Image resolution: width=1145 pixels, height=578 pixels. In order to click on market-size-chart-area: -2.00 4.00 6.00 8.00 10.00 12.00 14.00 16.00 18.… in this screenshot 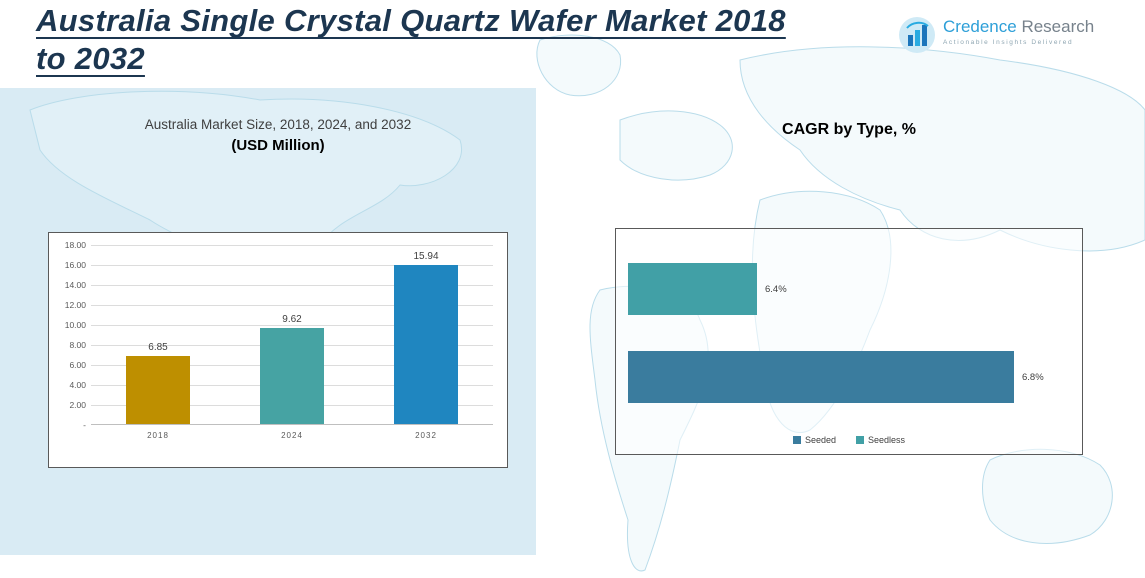, I will do `click(274, 351)`.